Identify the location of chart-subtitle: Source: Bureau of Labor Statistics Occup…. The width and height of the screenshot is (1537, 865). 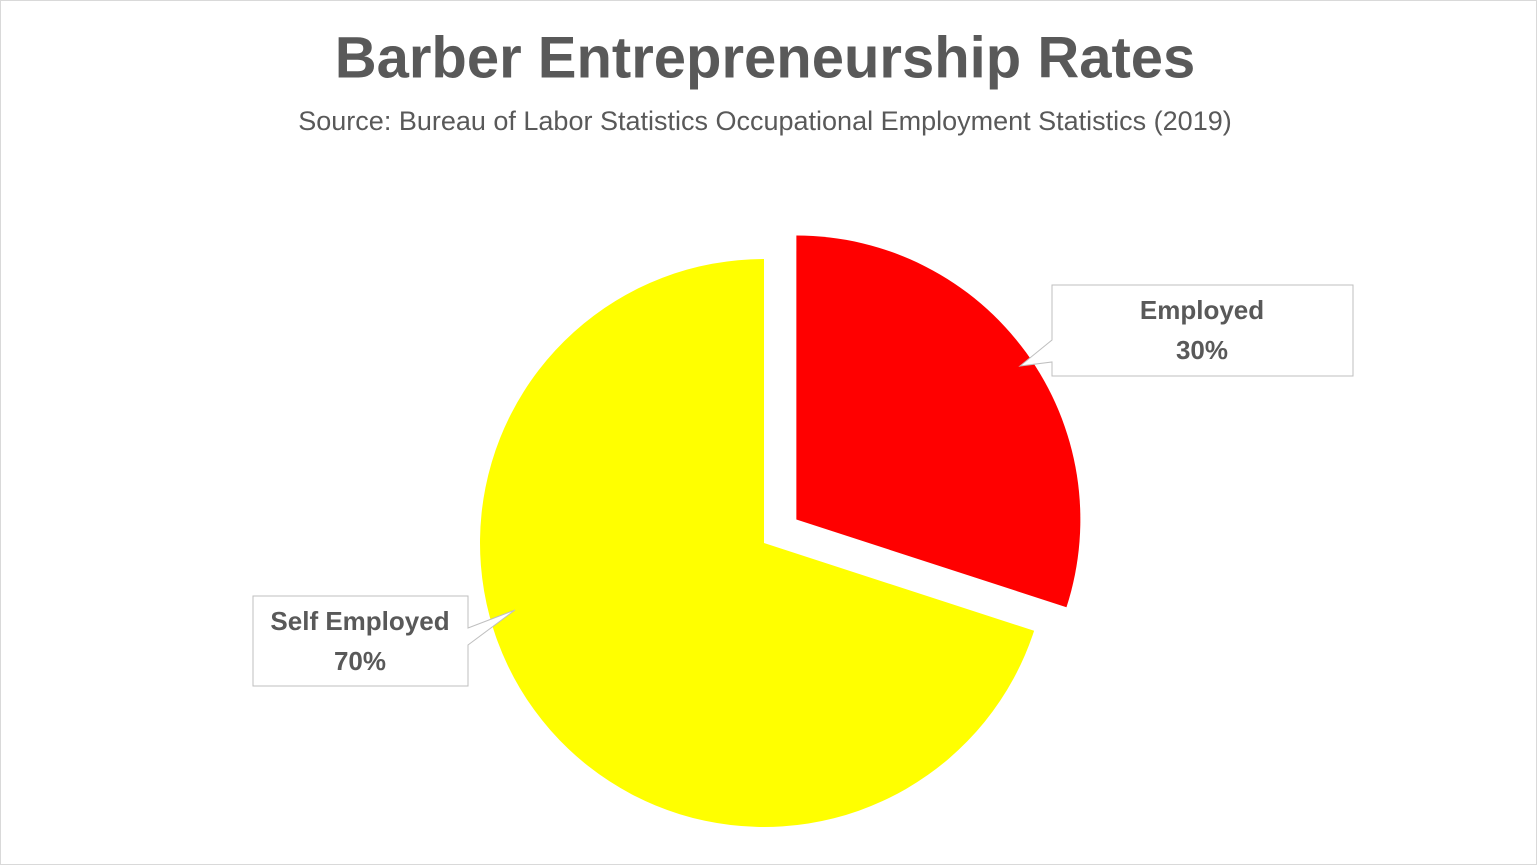
(764, 121).